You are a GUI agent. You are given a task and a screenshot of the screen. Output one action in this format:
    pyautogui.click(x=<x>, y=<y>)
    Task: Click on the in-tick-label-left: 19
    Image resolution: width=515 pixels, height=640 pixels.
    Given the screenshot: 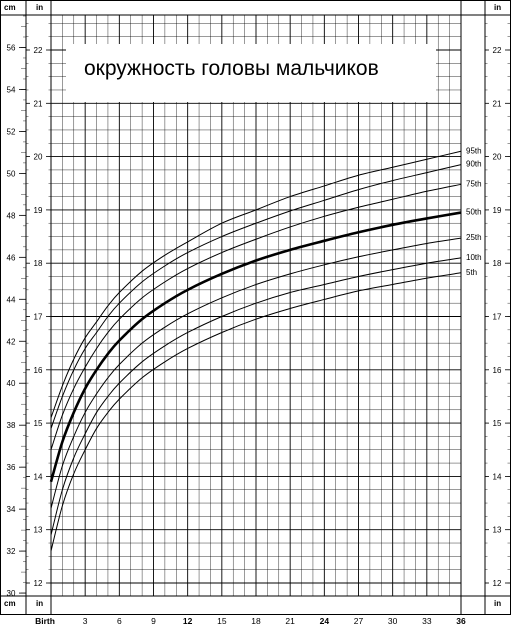 What is the action you would take?
    pyautogui.click(x=38, y=210)
    